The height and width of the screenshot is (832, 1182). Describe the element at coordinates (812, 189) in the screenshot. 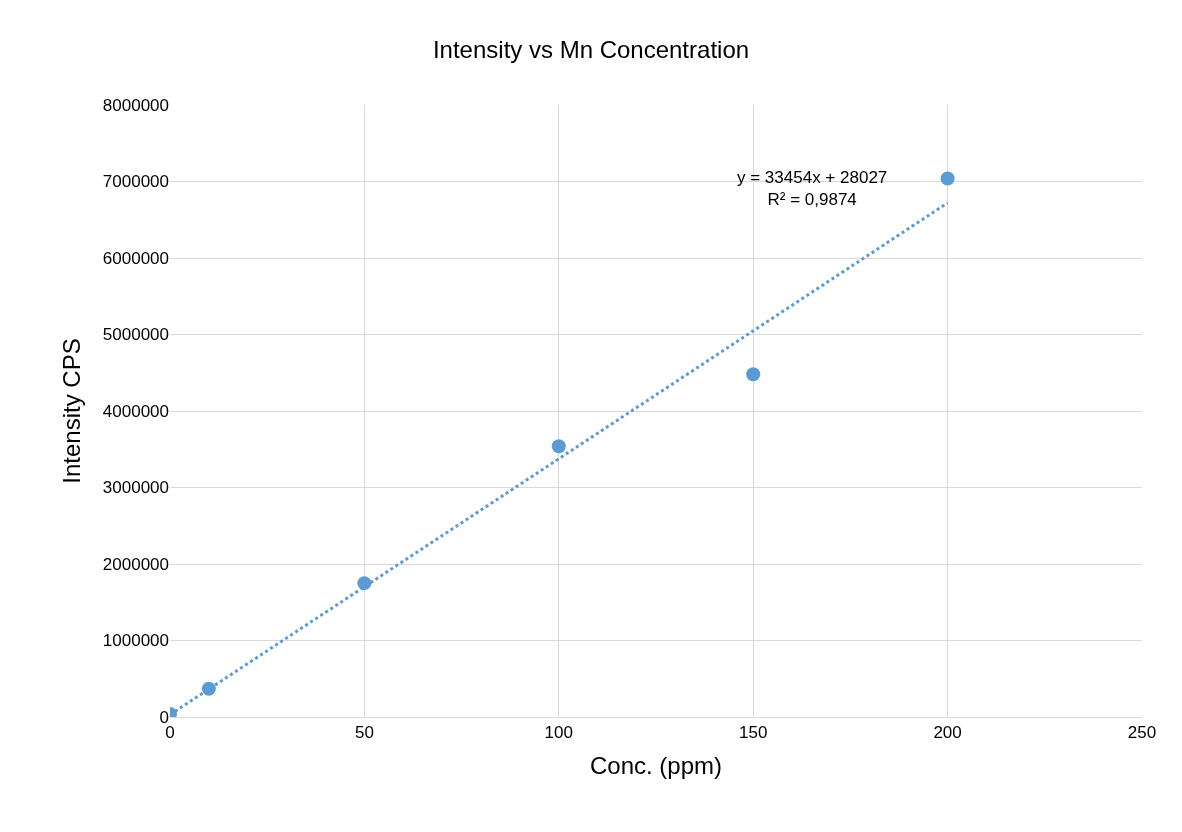

I see `annotation: y = 33454x + 28027 R² = 0,9874` at that location.